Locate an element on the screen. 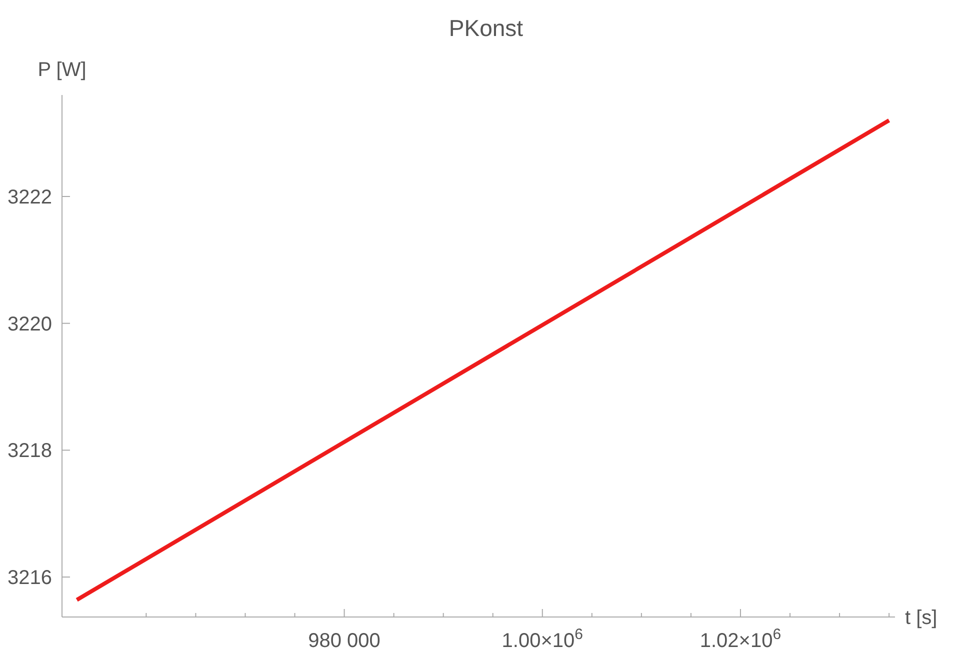 The image size is (972, 658). y-axis-title: P [W] is located at coordinates (62, 70).